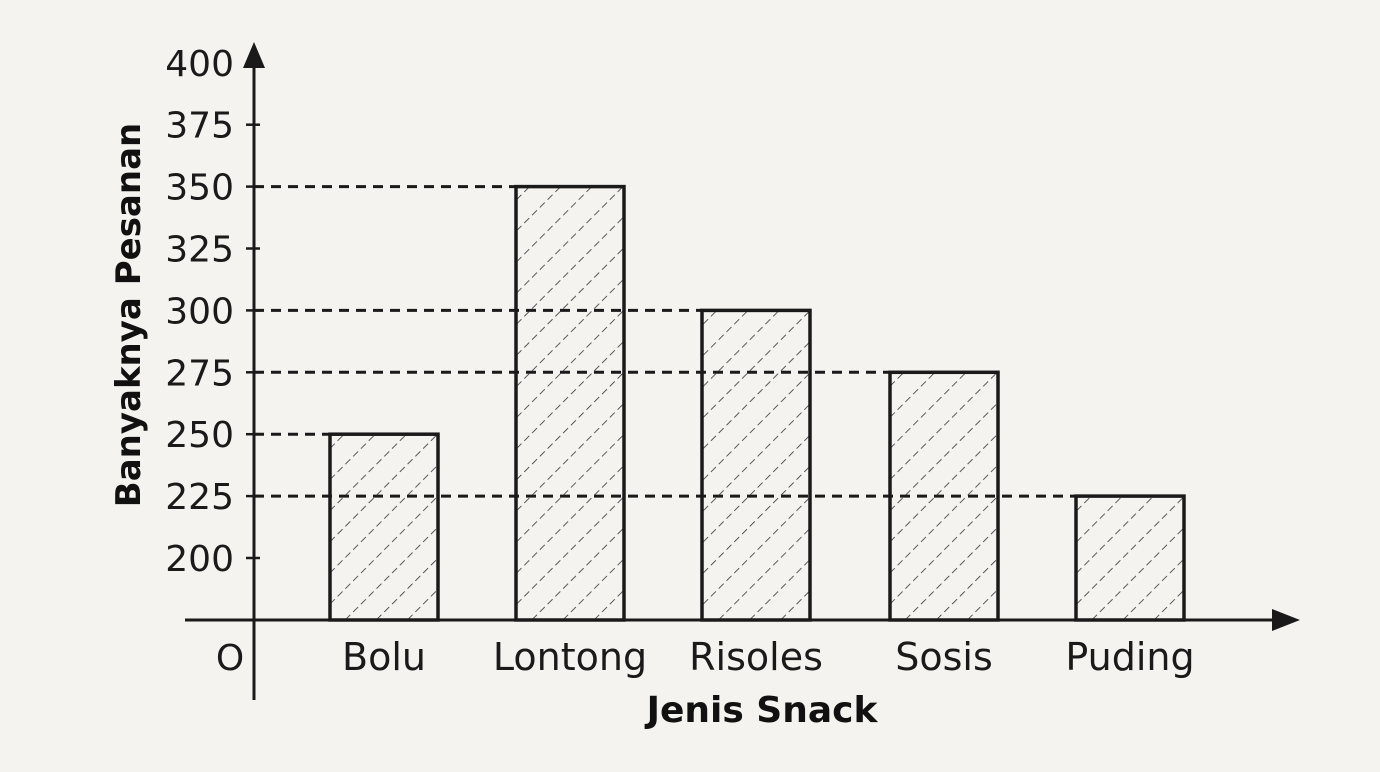  What do you see at coordinates (199, 64) in the screenshot?
I see `y-tick-label: 400` at bounding box center [199, 64].